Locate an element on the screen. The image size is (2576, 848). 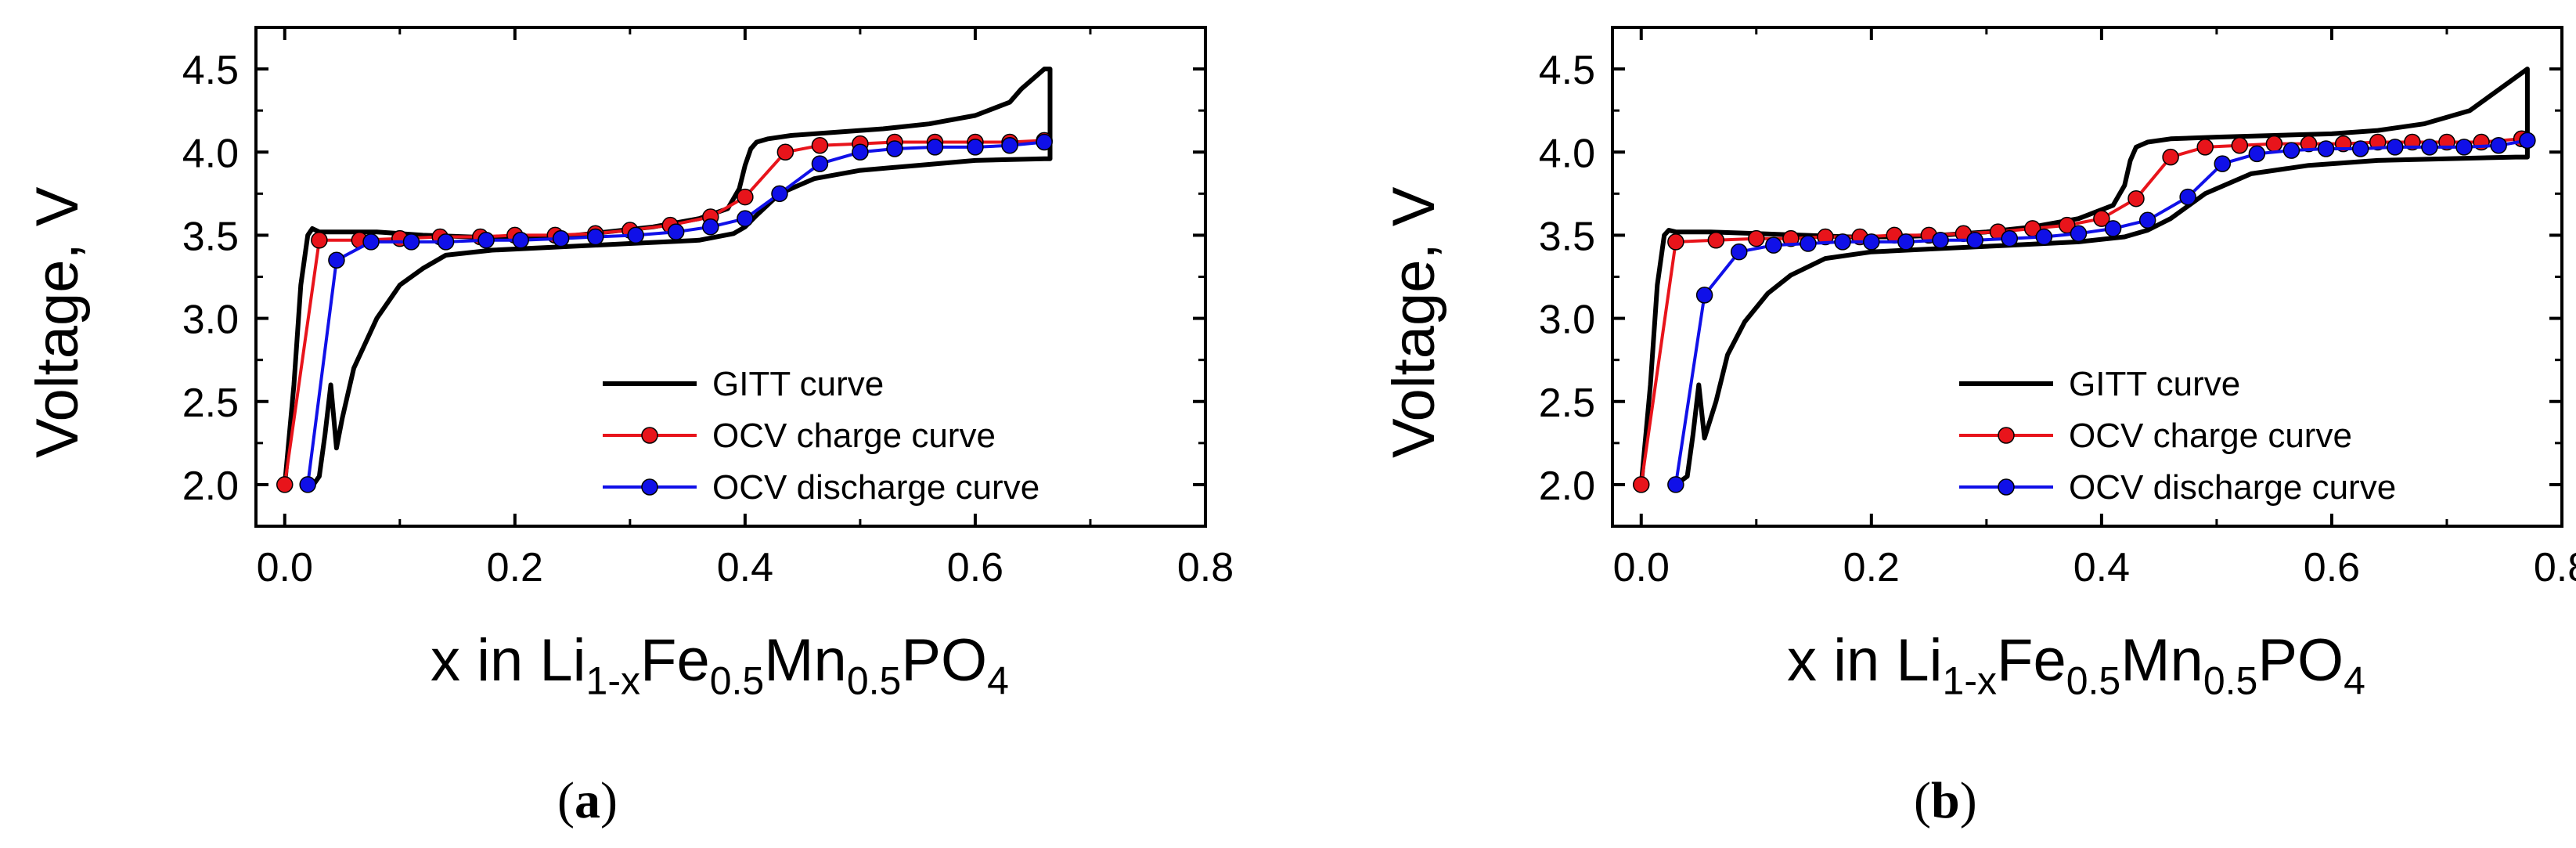
panel-caption: (a) is located at coordinates (587, 800).